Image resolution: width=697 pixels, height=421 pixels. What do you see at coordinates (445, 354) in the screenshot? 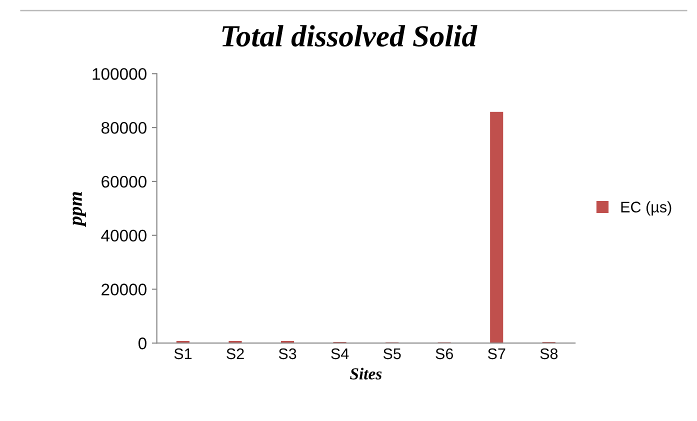
I see `x-tick-label: S6` at bounding box center [445, 354].